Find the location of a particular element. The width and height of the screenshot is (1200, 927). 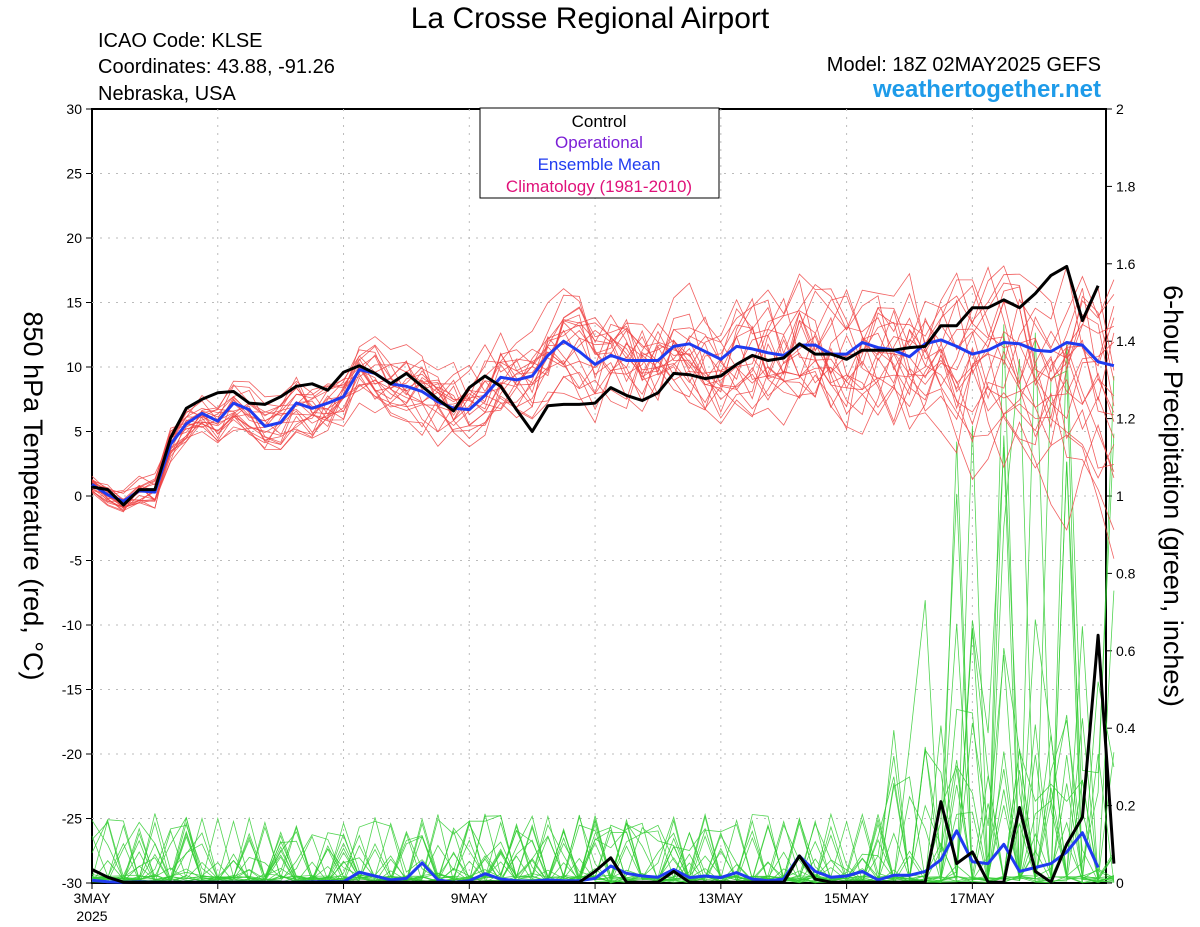

y-tick-label: -15 is located at coordinates (72, 690).